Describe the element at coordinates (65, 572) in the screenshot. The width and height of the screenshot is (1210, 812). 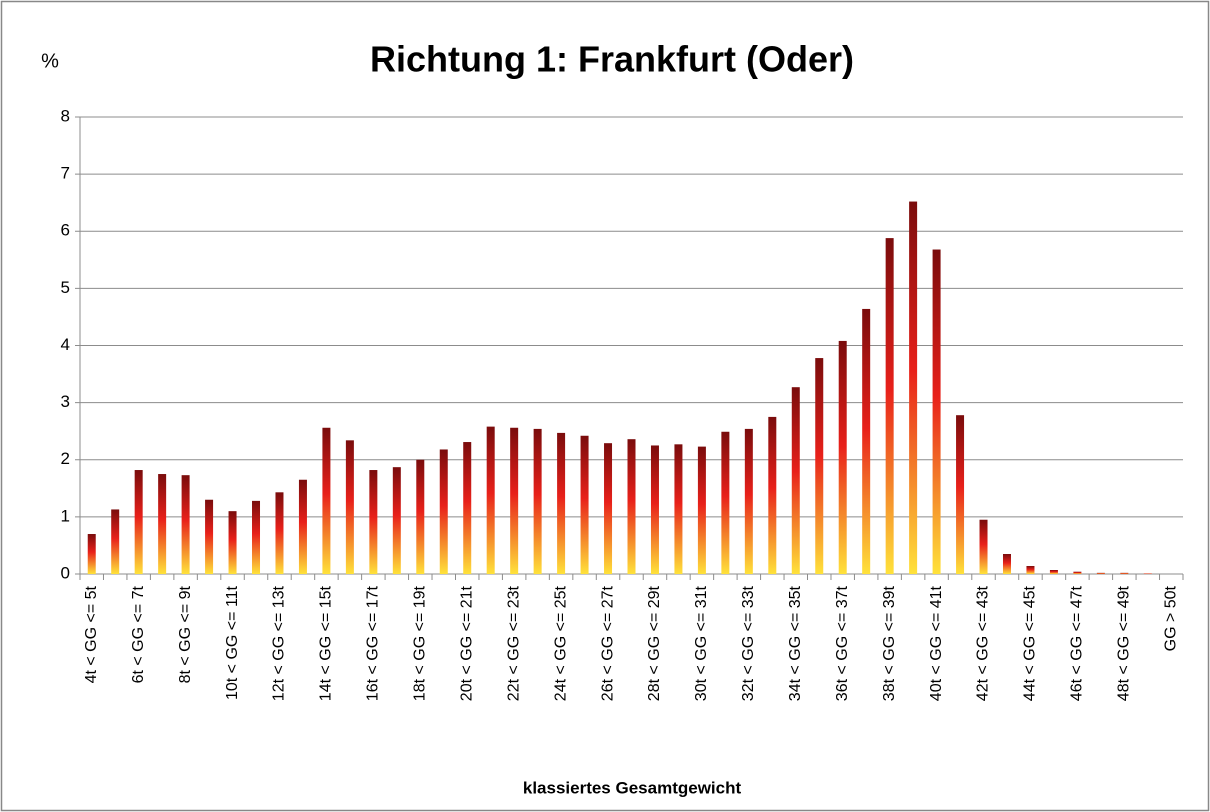
I see `y-tick-label: 0` at that location.